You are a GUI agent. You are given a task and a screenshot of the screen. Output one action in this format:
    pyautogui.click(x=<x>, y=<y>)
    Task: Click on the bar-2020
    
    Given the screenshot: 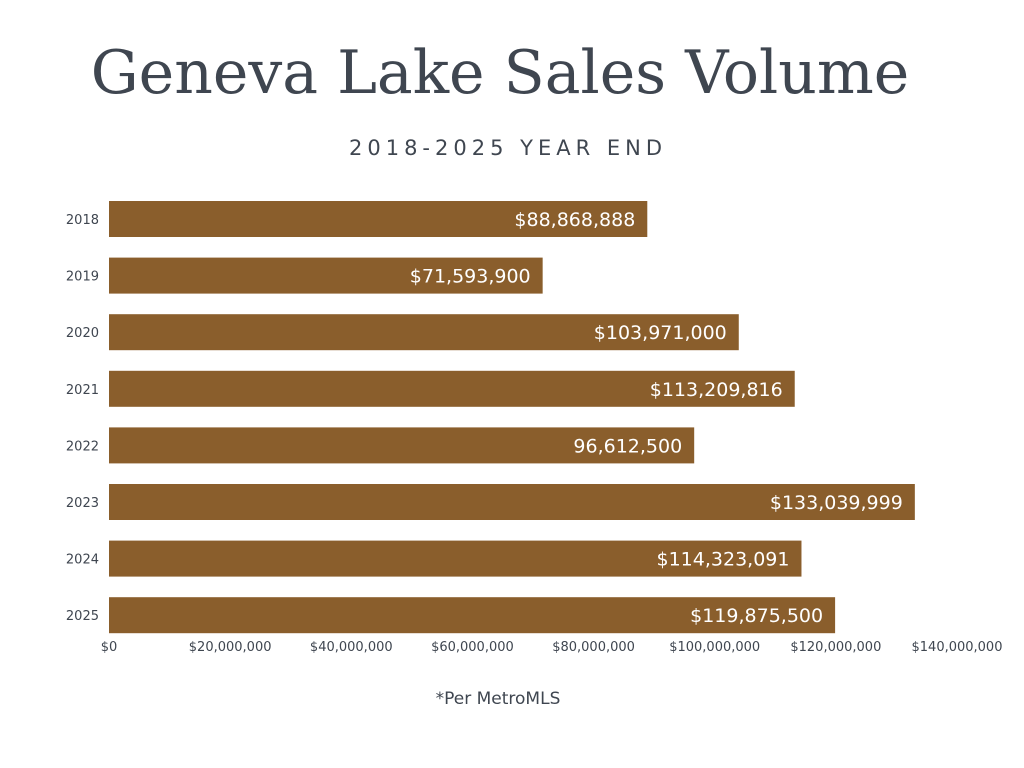 What is the action you would take?
    pyautogui.click(x=424, y=332)
    